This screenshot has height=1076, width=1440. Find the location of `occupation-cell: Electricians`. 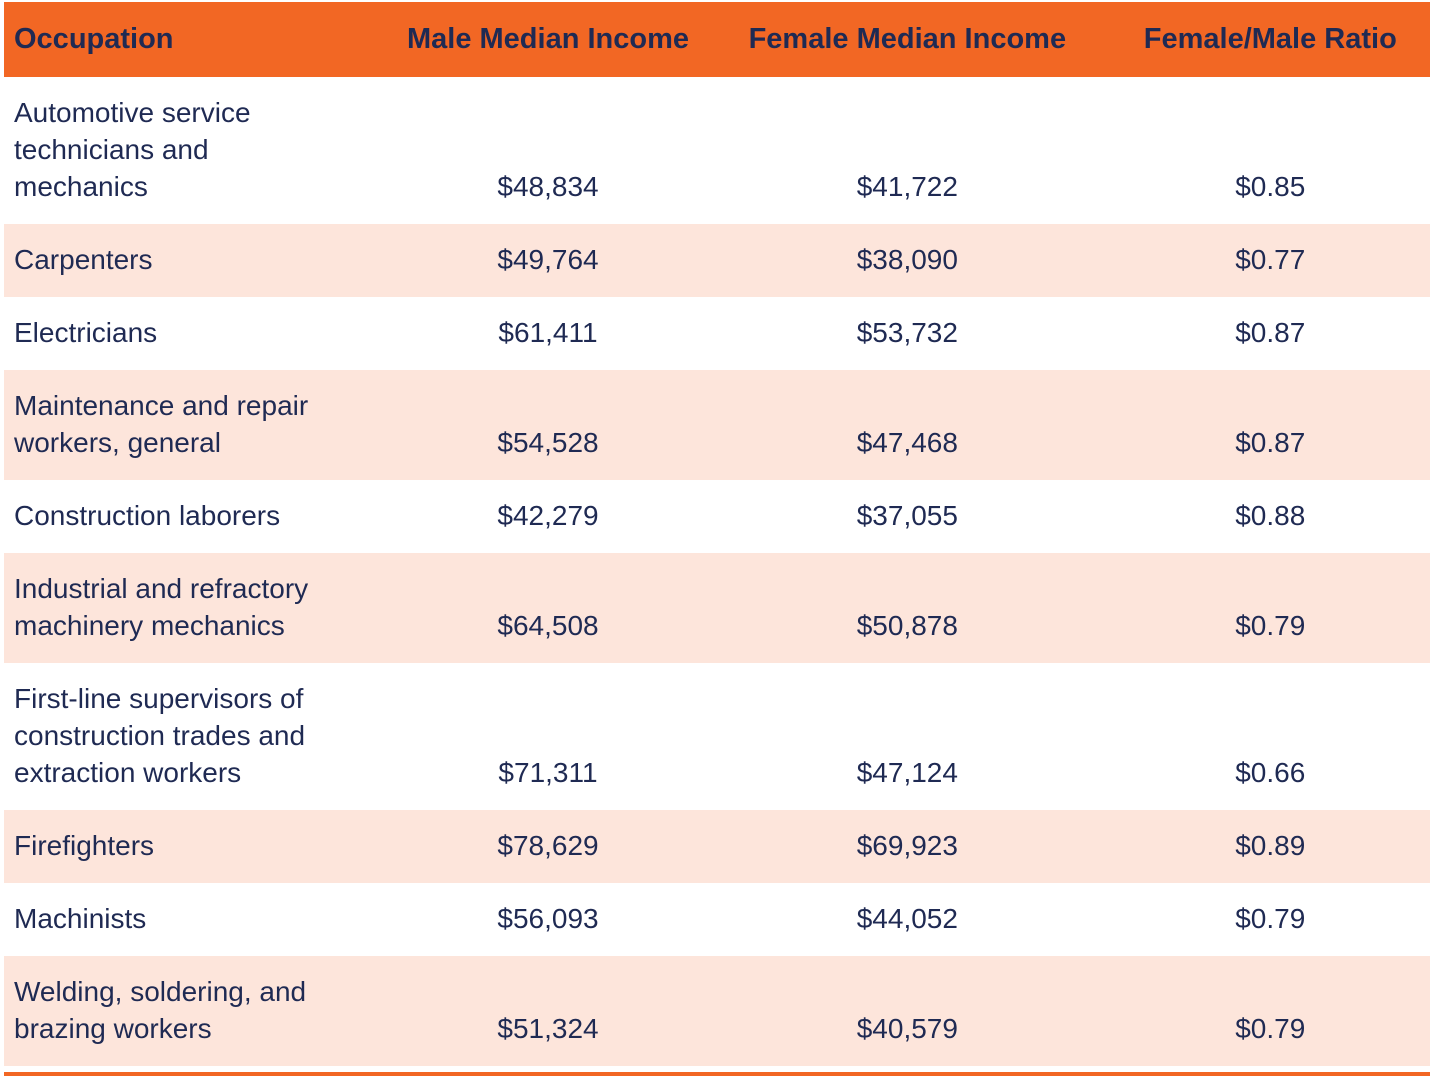

occupation-cell: Electricians is located at coordinates (86, 332).